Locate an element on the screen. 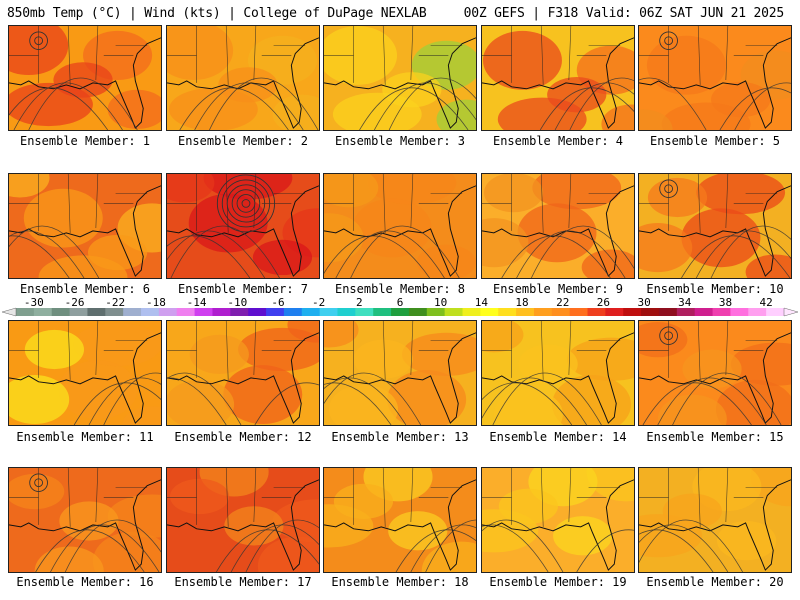 This screenshot has width=800, height=600. colorbar-left-arrow is located at coordinates (9, 312).